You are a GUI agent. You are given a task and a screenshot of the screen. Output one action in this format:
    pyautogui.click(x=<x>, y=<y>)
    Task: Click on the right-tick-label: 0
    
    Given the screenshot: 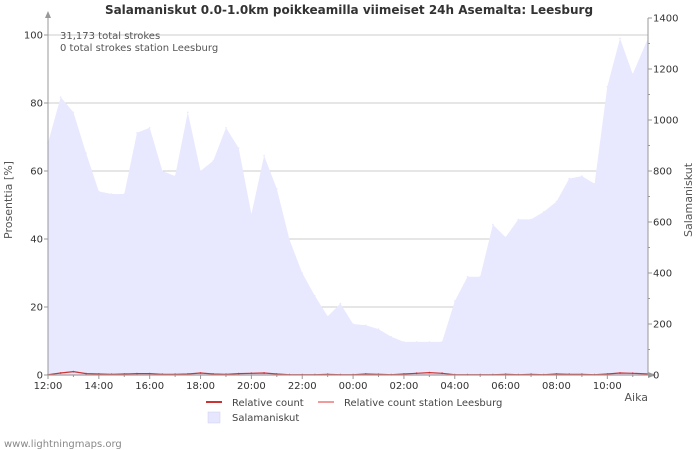 What is the action you would take?
    pyautogui.click(x=656, y=376)
    